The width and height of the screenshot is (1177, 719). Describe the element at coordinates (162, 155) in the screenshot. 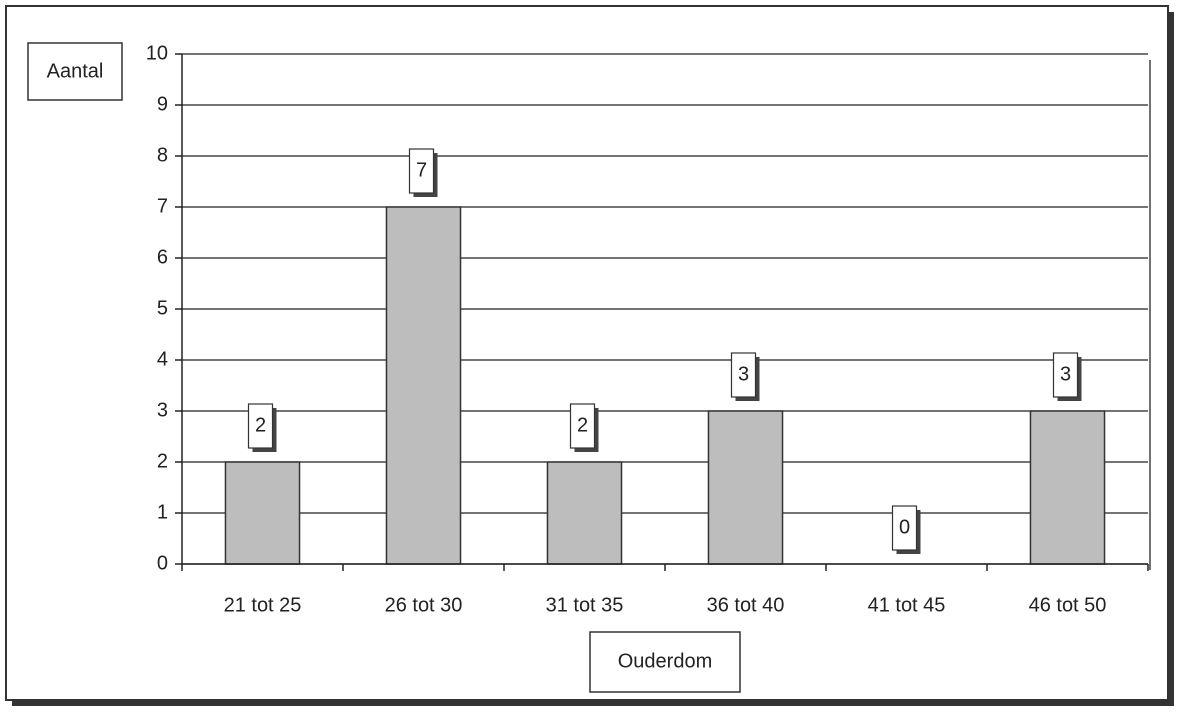

I see `y-tick-label: 8` at that location.